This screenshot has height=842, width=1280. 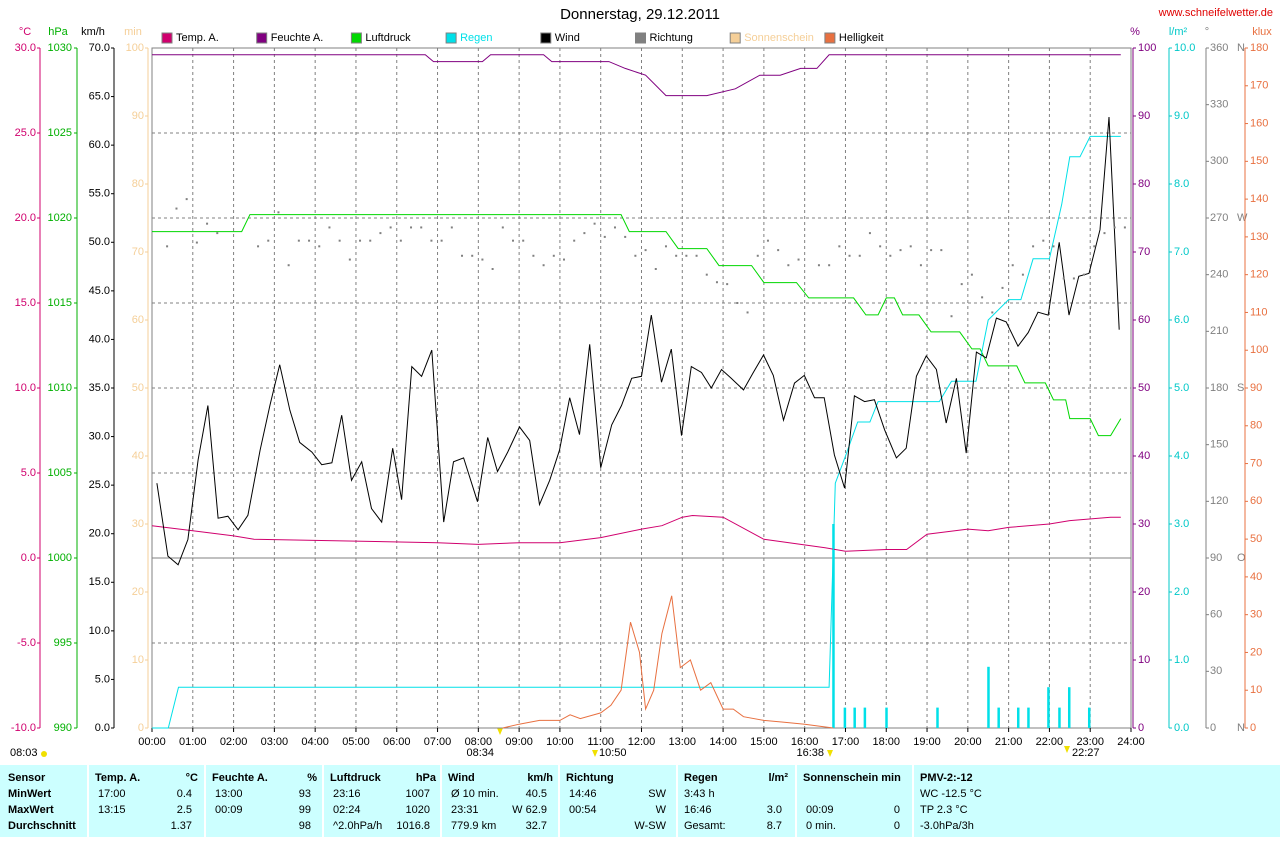 What do you see at coordinates (1181, 660) in the screenshot?
I see `y-tick-label: 1.0` at bounding box center [1181, 660].